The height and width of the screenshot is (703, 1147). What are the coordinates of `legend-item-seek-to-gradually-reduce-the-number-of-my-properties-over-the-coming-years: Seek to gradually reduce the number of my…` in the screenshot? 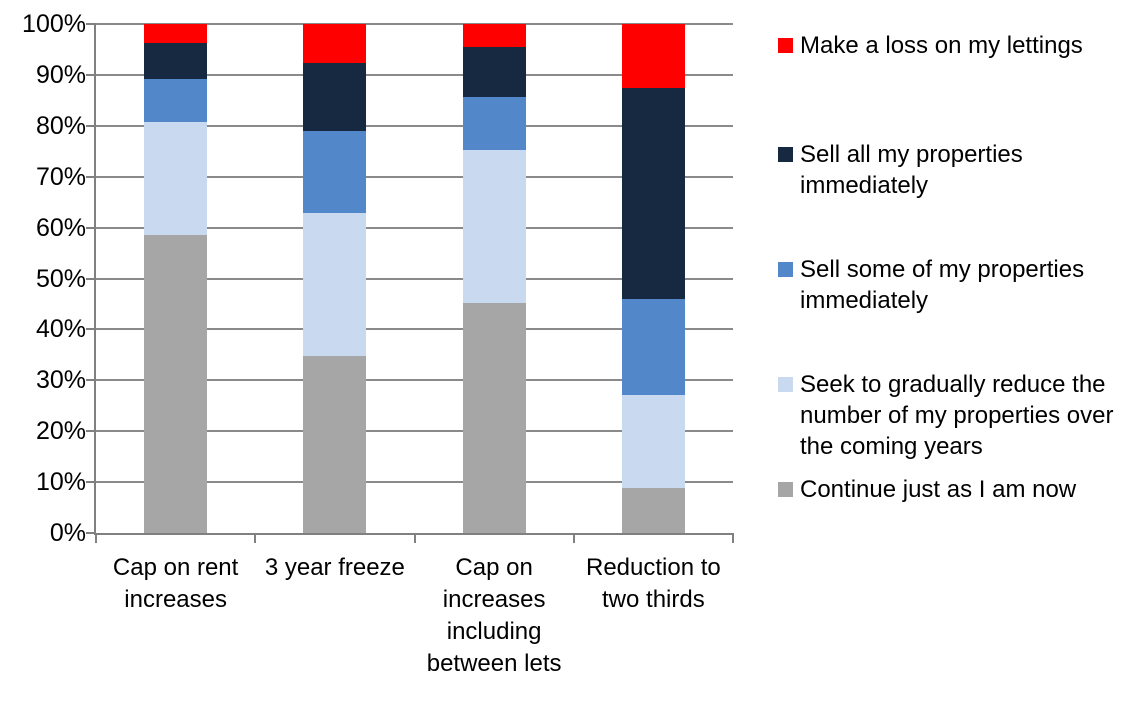 It's located at (945, 415).